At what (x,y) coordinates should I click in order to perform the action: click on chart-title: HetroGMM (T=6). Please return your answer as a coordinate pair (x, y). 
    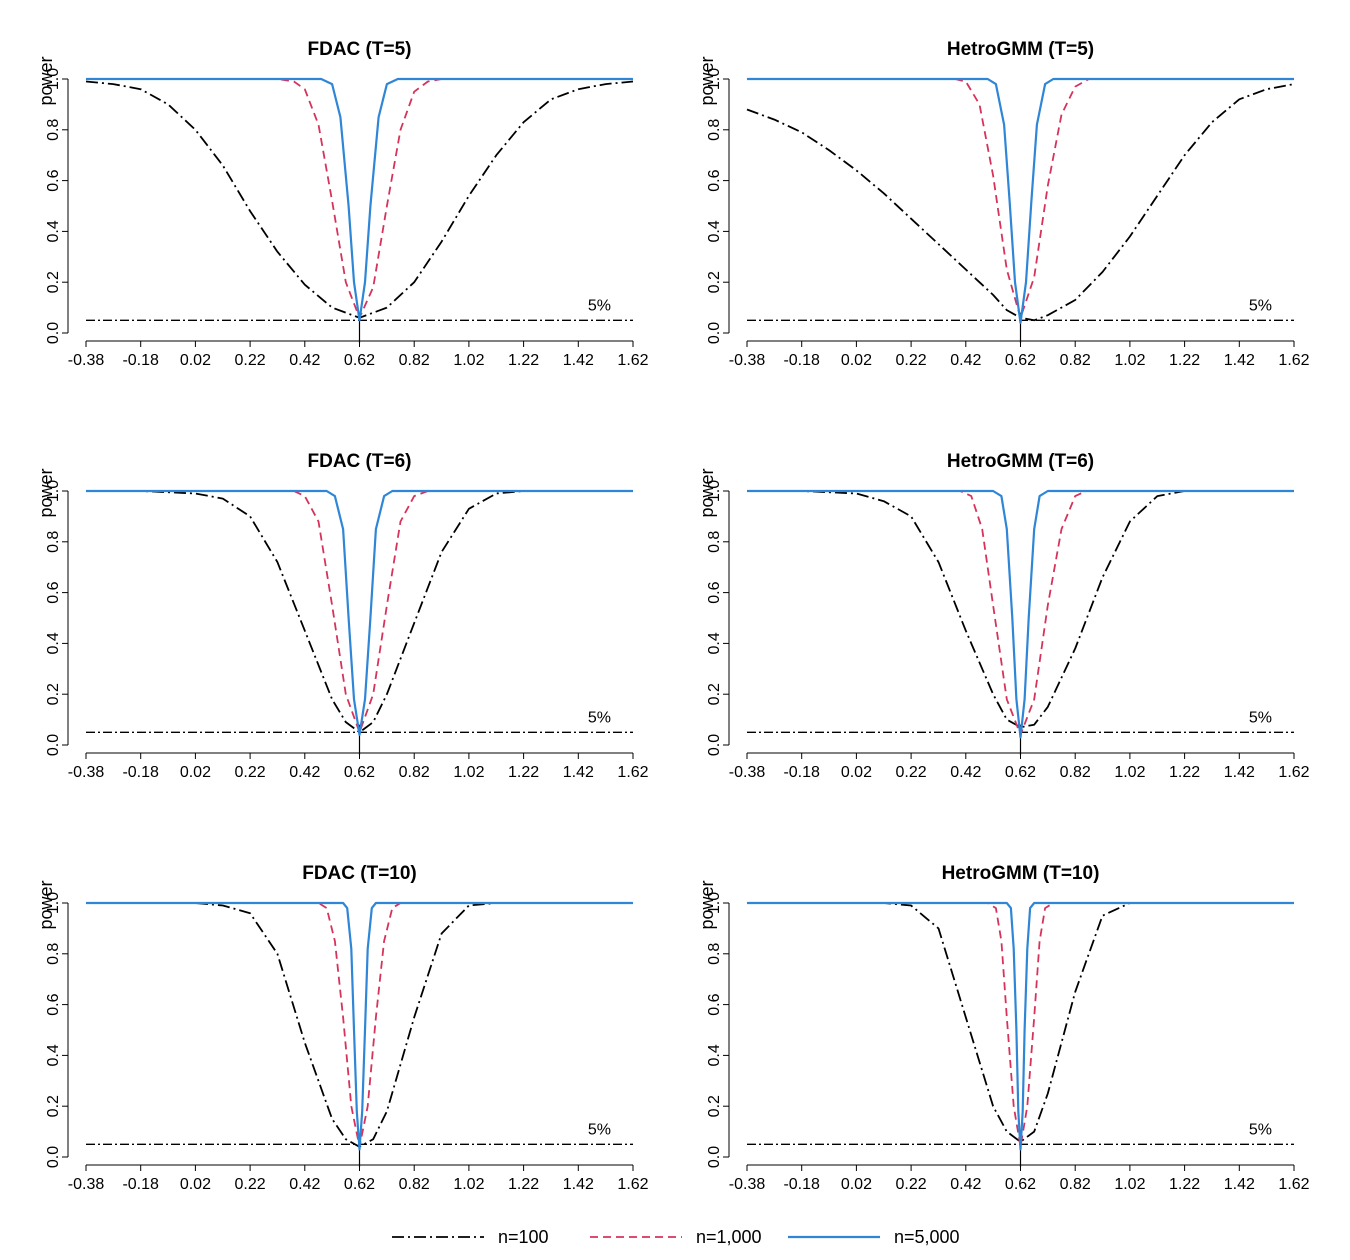
    Looking at the image, I should click on (1020, 461).